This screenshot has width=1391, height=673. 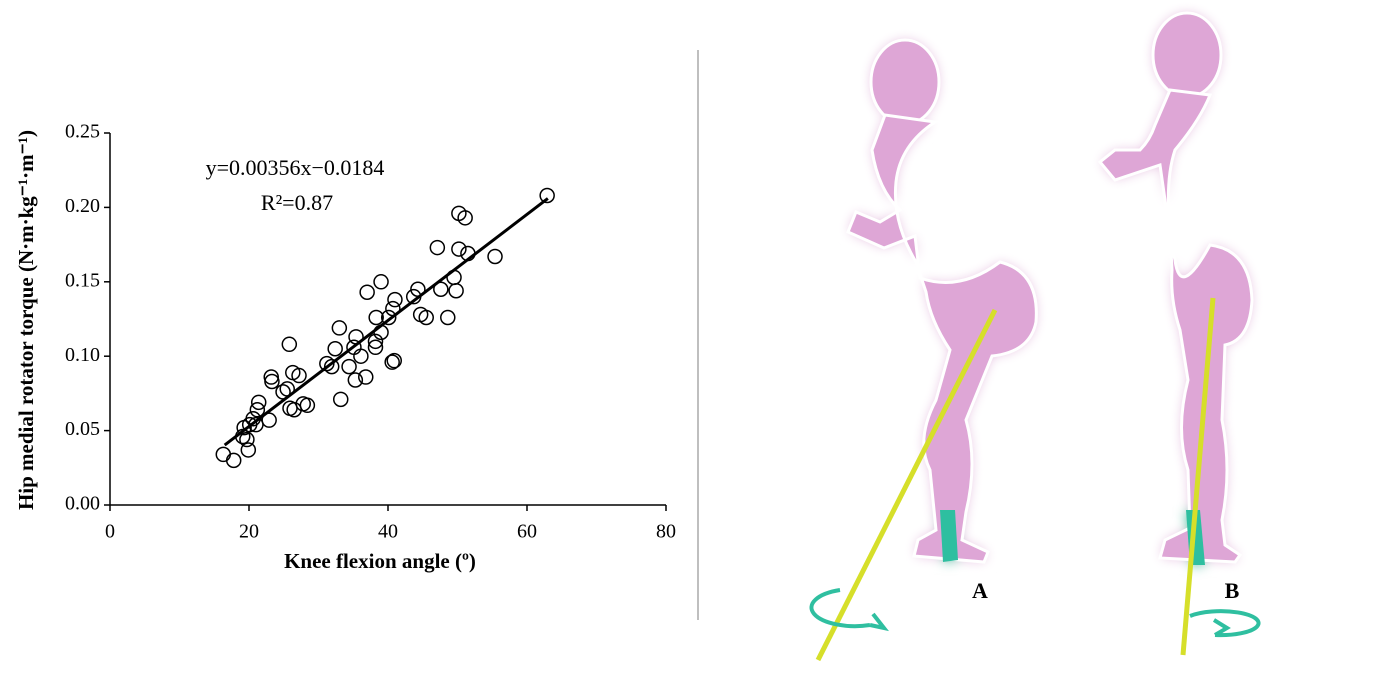 What do you see at coordinates (1225, 623) in the screenshot?
I see `rotation-arrow-b` at bounding box center [1225, 623].